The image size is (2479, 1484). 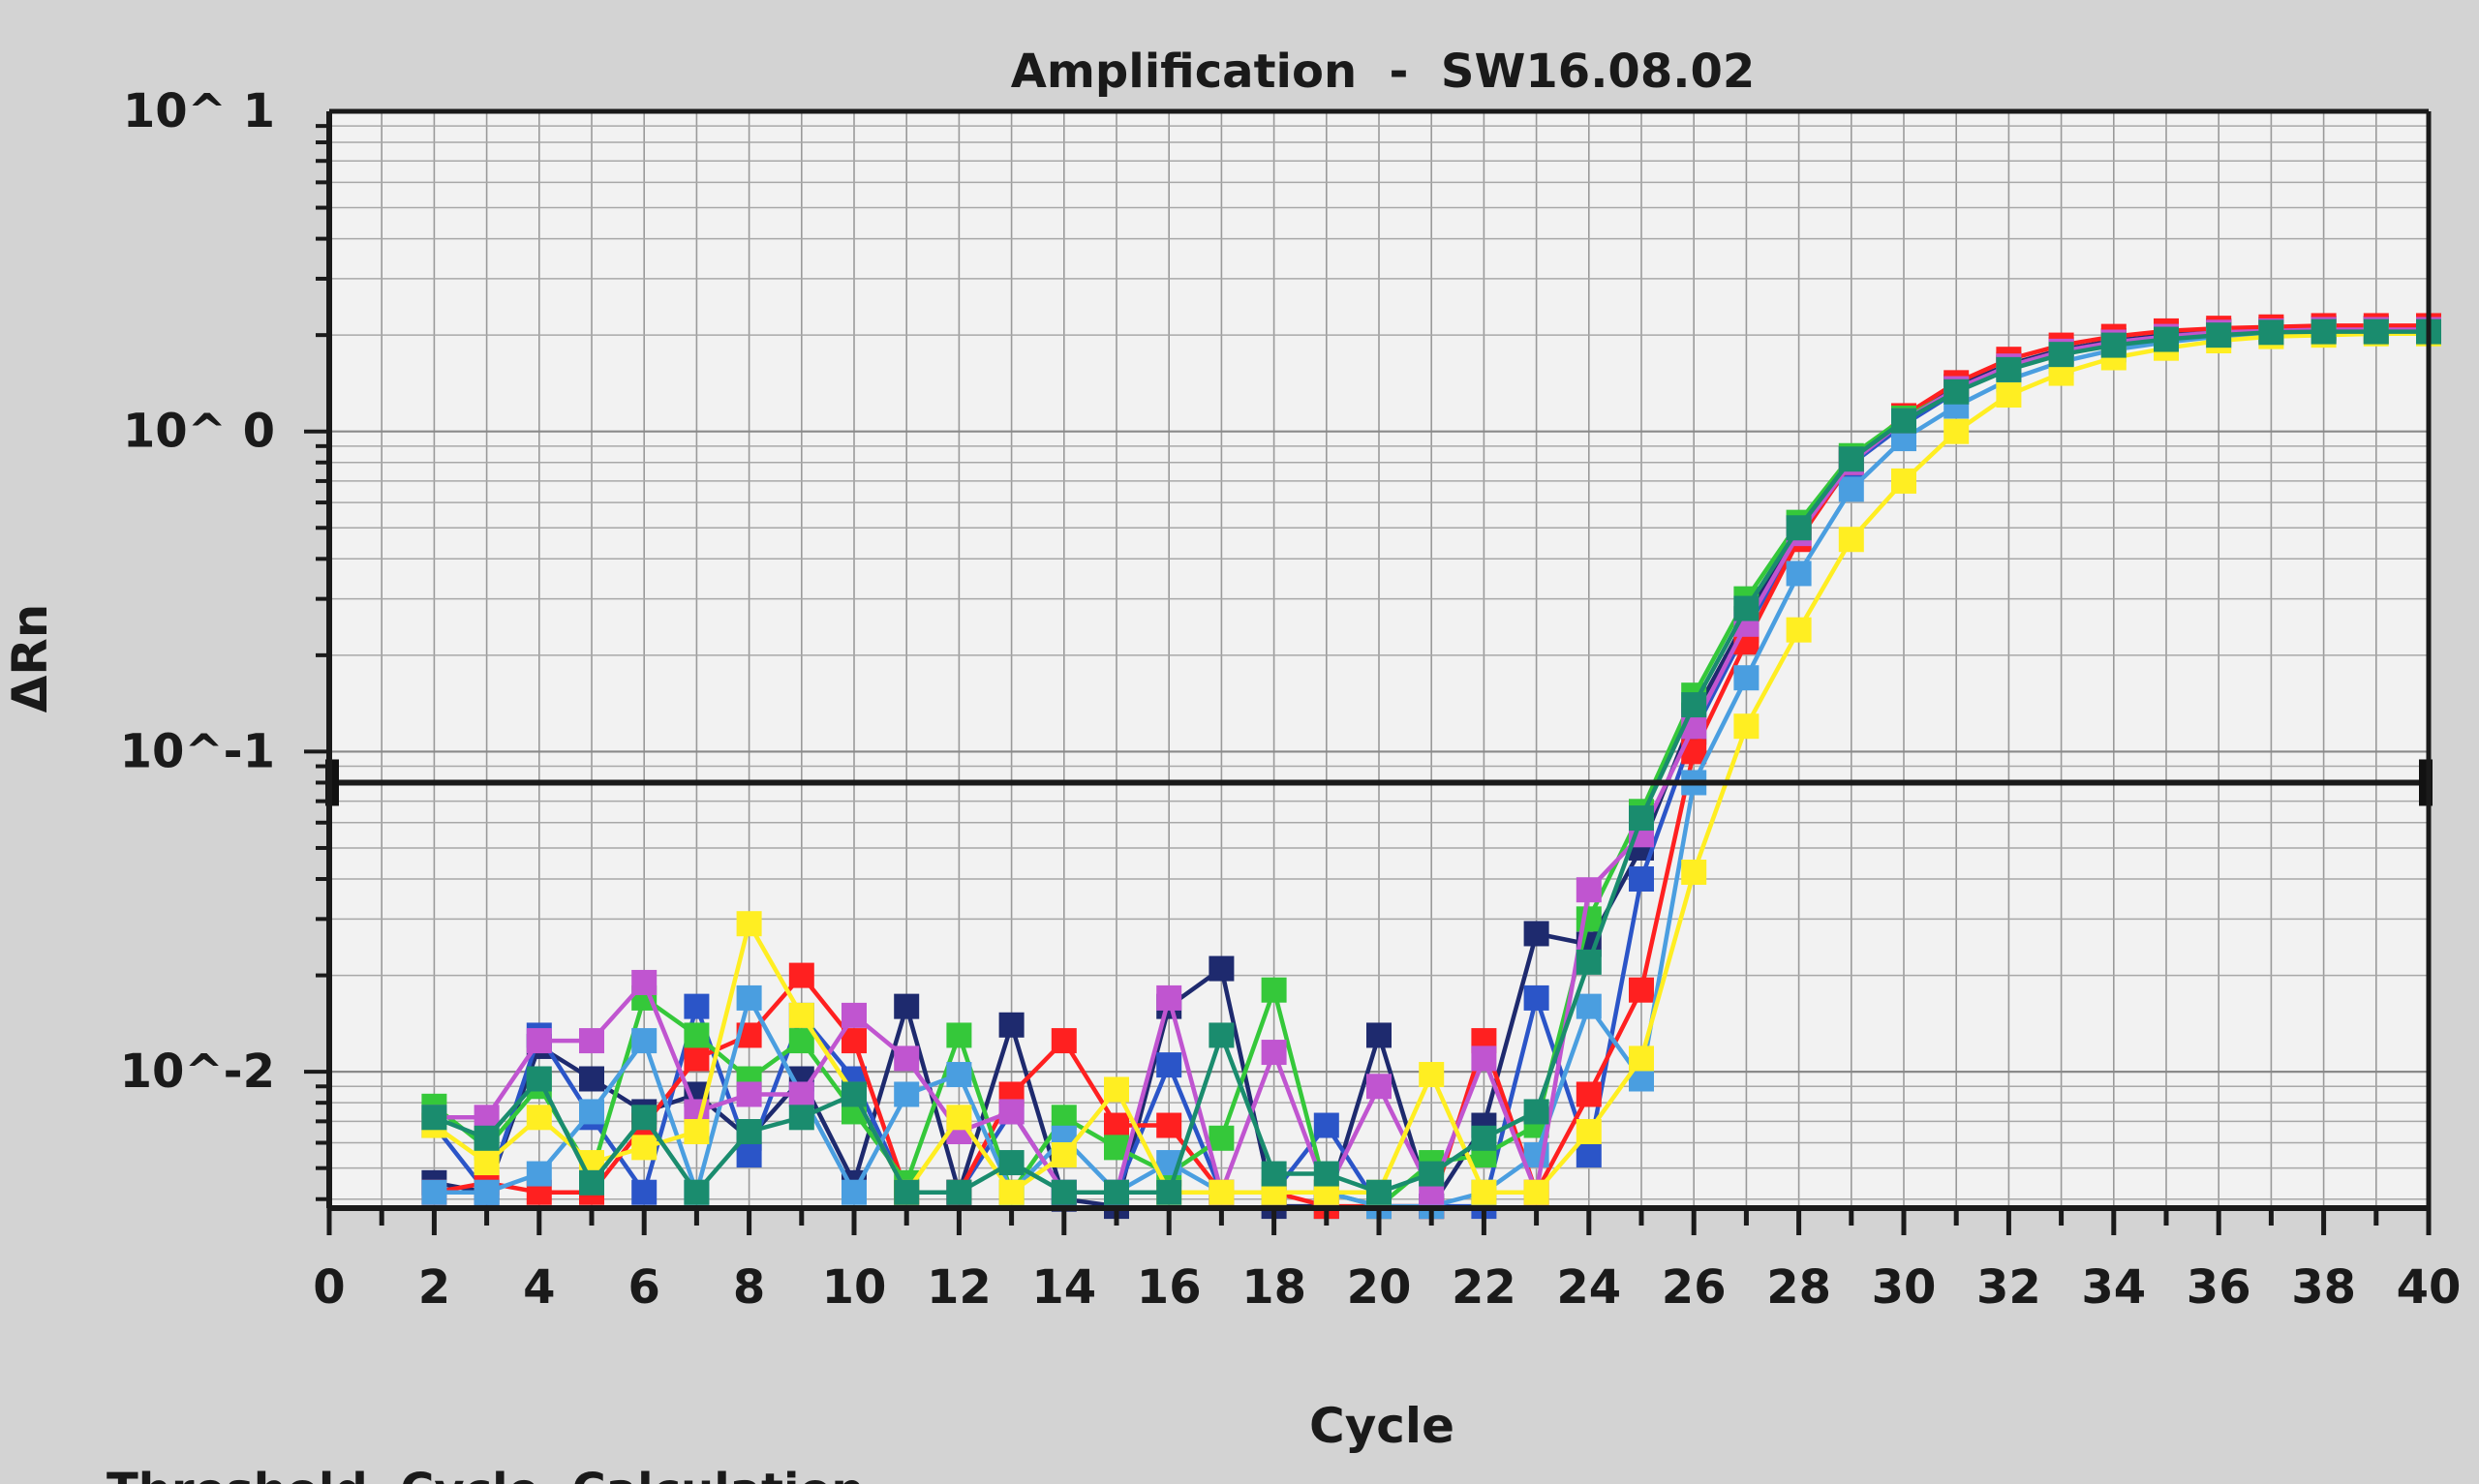 I want to click on x-tick-label: 14, so click(x=1063, y=1287).